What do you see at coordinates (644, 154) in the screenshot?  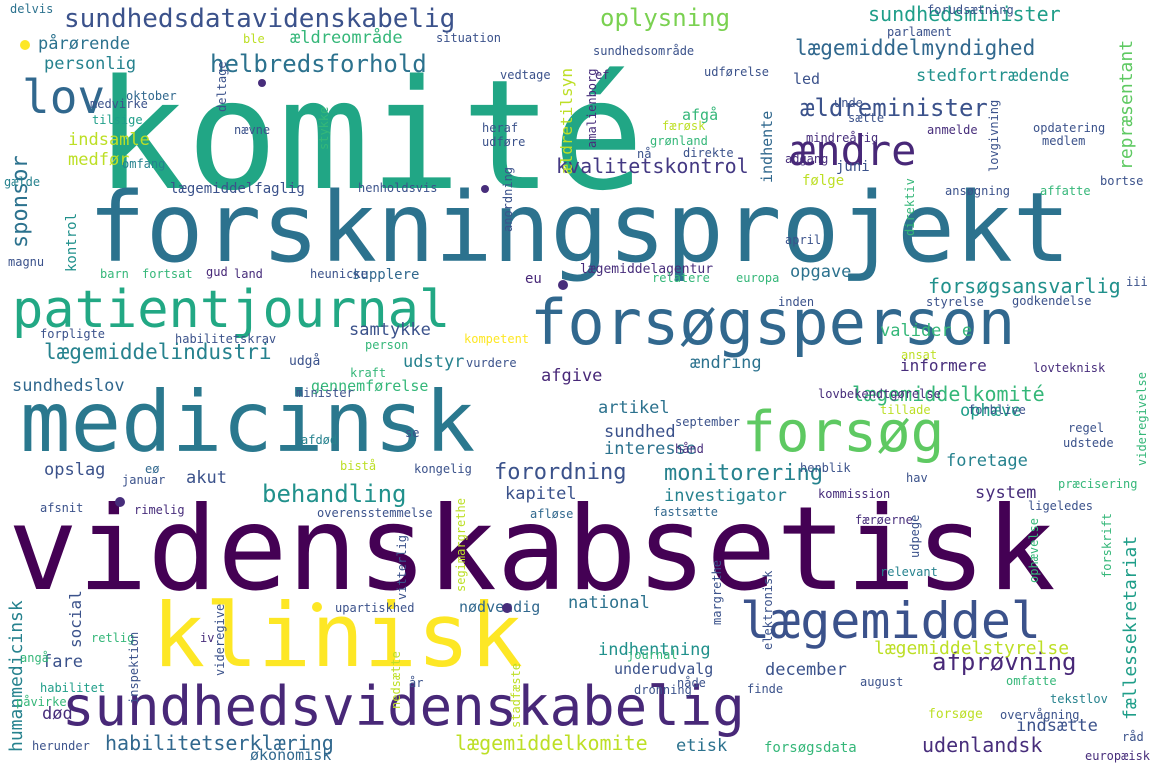 I see `cloud-word: nå` at bounding box center [644, 154].